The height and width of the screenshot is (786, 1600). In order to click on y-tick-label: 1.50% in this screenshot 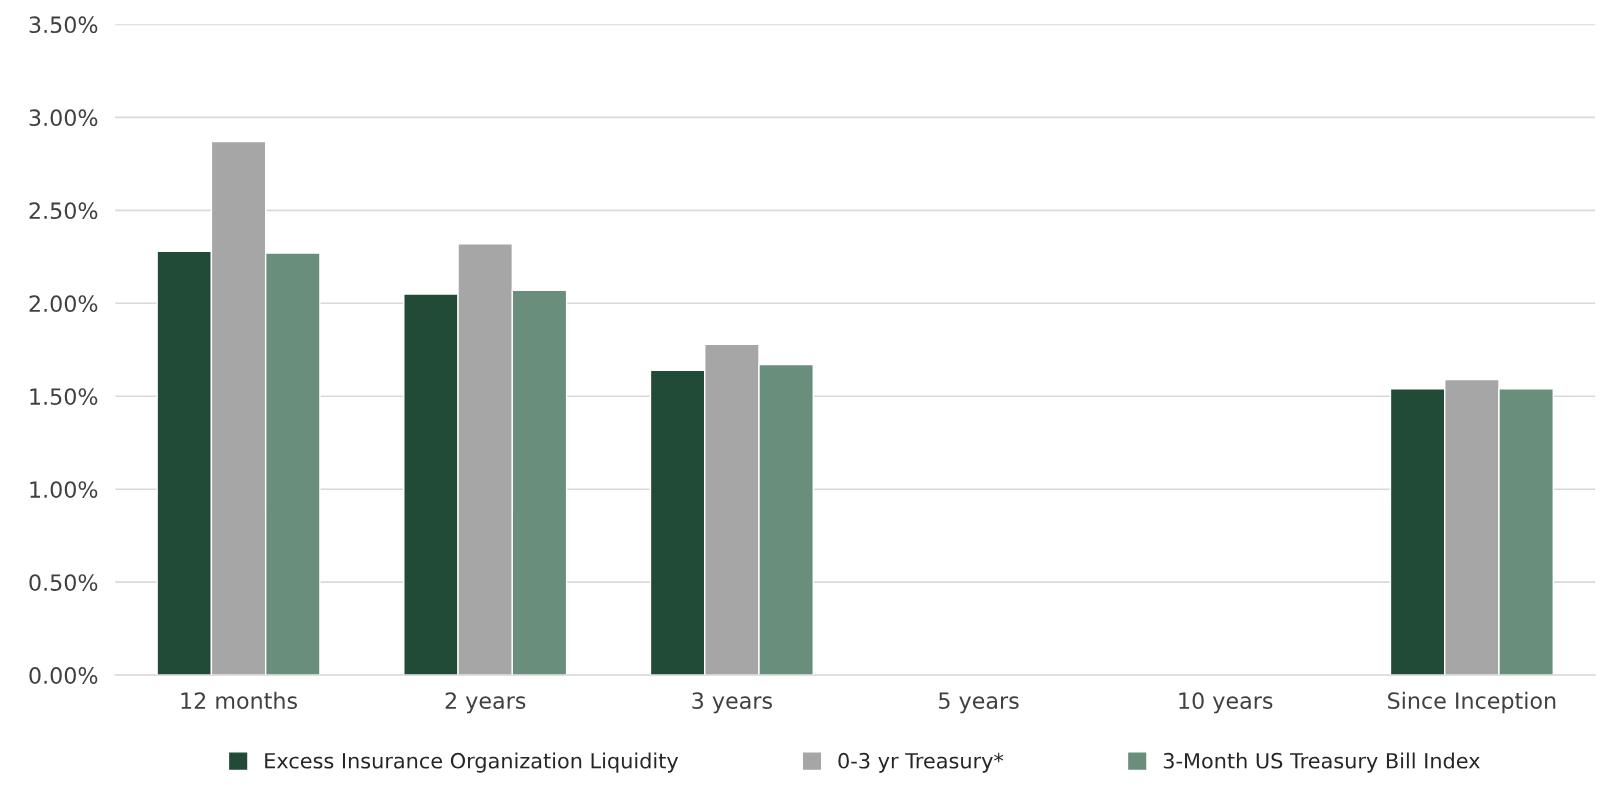, I will do `click(64, 397)`.